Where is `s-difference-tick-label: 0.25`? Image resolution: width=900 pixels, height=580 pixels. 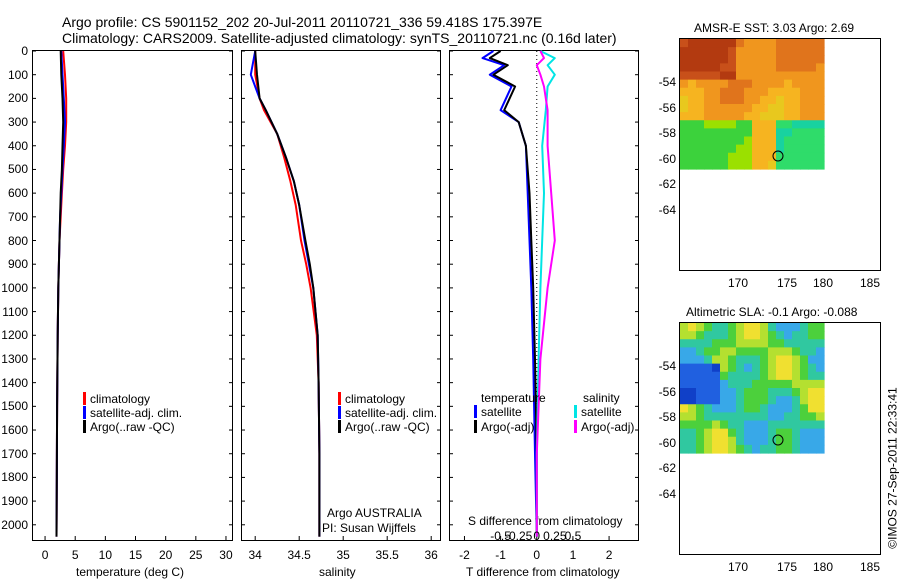
s-difference-tick-label: 0.25 is located at coordinates (555, 536).